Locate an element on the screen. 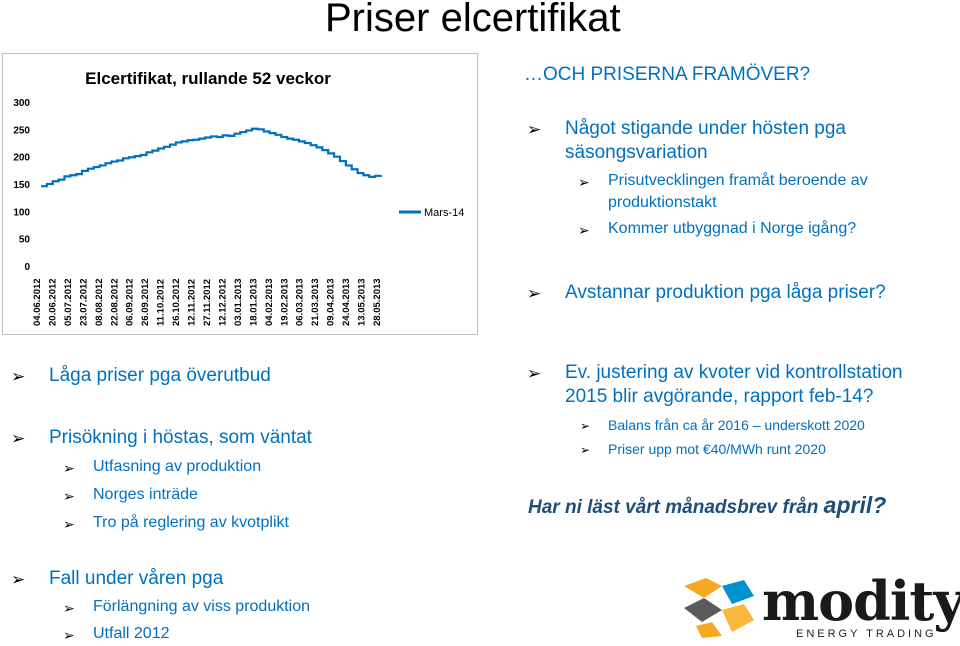  legend-label: Mars-14 is located at coordinates (444, 213).